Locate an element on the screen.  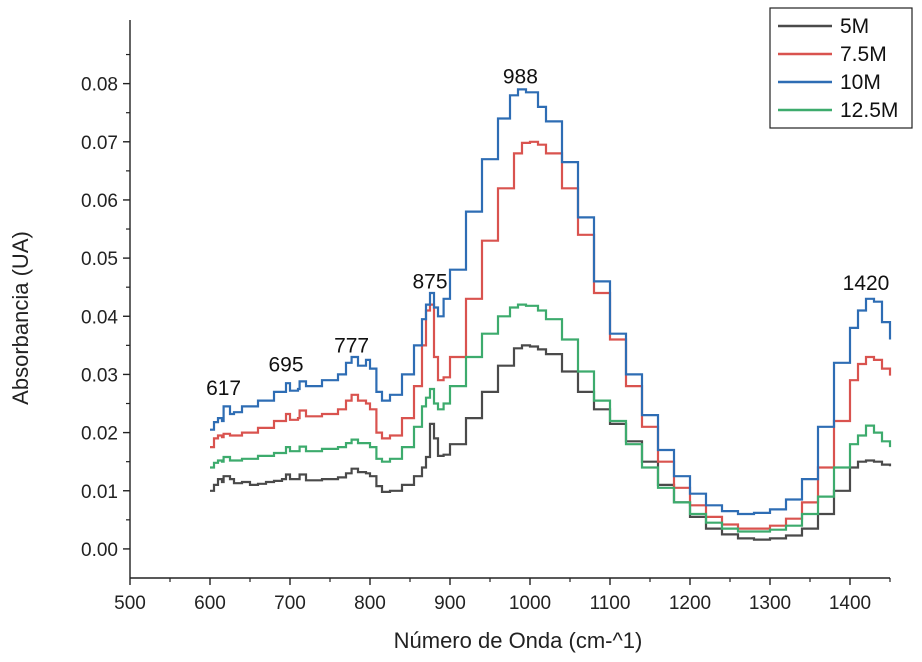
x-tick-label: 500 is located at coordinates (130, 603).